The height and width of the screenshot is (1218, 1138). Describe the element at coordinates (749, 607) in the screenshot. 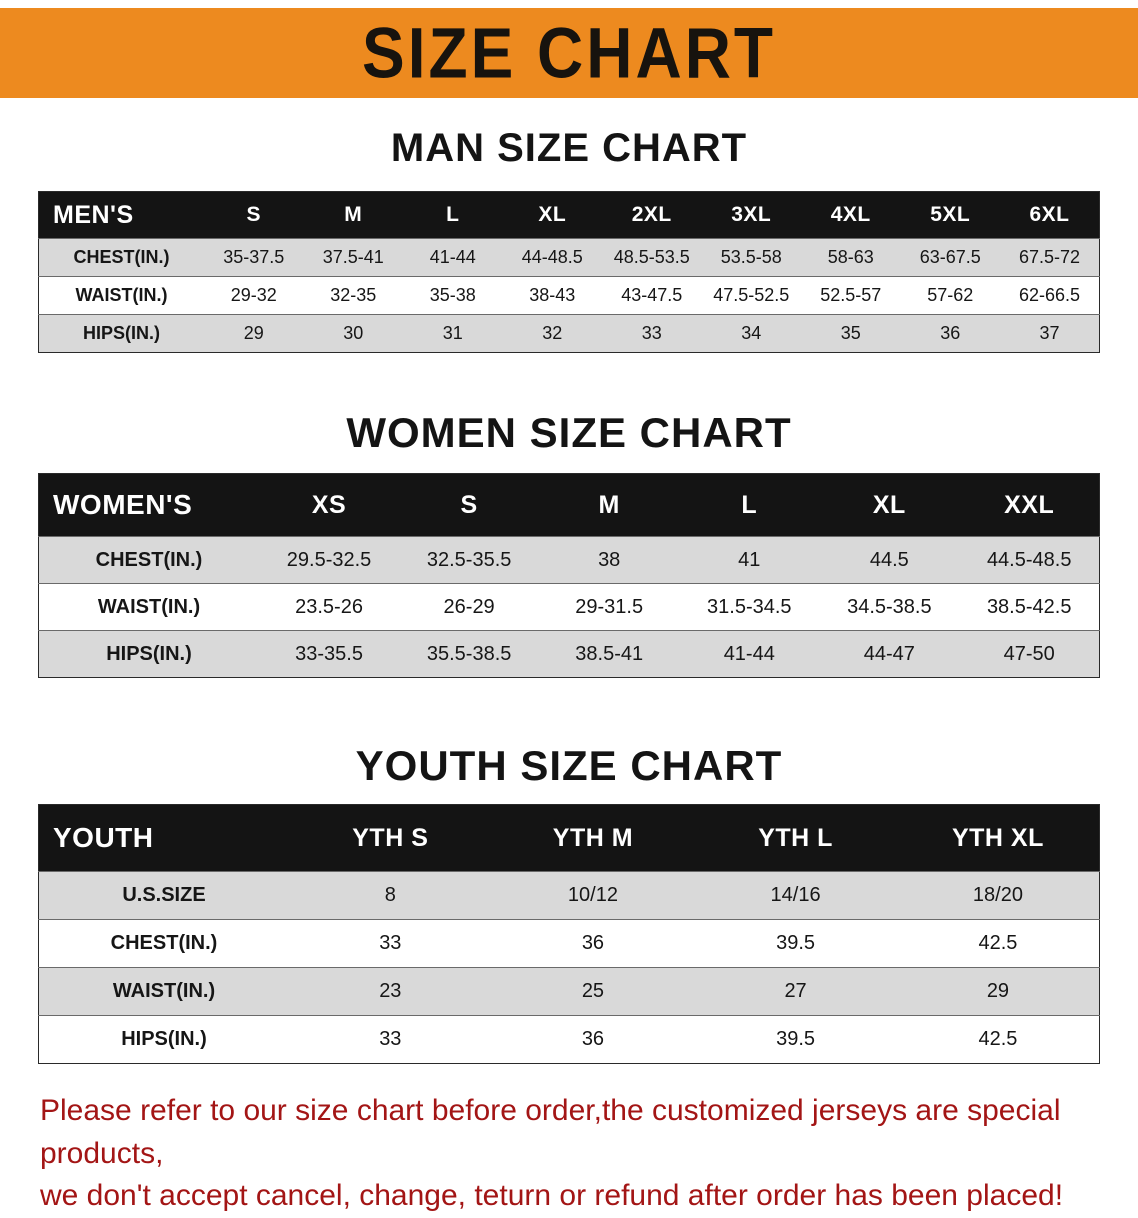

I see `table-cell: 31.5-34.5` at that location.